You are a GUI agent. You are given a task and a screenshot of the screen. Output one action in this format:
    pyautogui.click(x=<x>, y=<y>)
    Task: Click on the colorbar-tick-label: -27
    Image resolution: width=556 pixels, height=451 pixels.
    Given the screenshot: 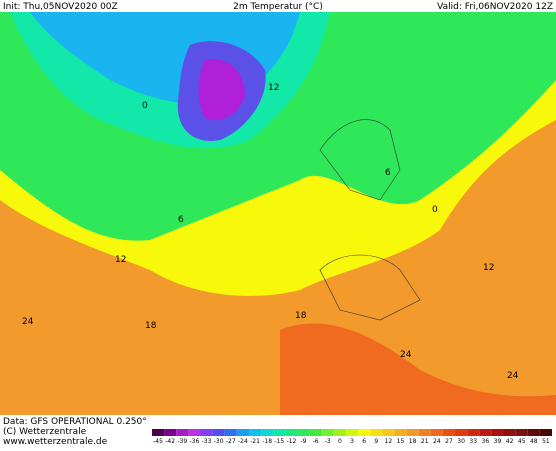 What is the action you would take?
    pyautogui.click(x=231, y=441)
    